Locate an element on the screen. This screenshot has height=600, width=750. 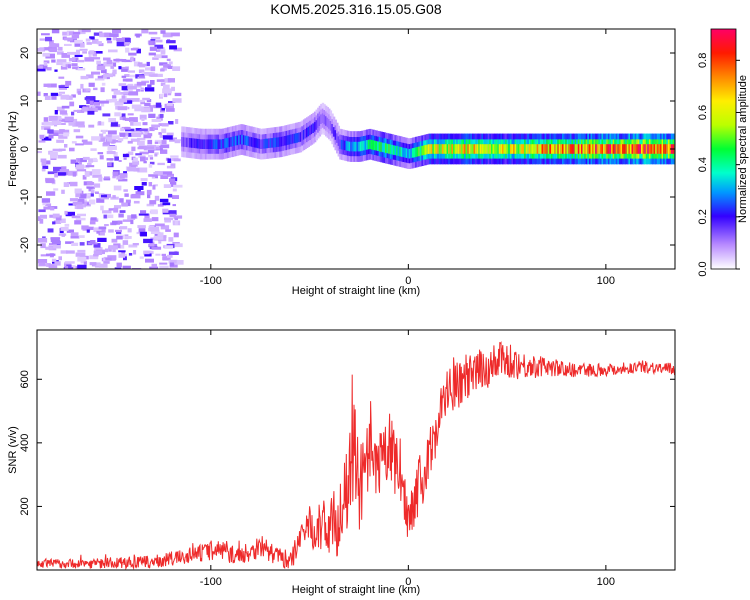
colorbar-label: Normalized spectral amplitude is located at coordinates (743, 149).